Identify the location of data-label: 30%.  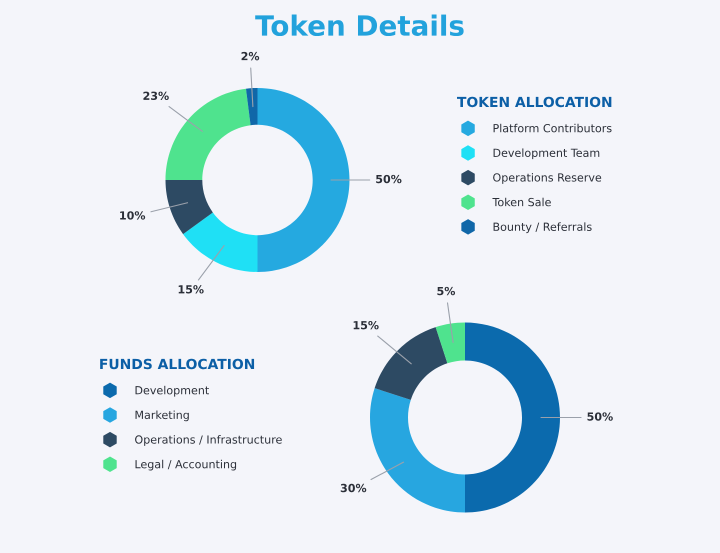
(353, 488).